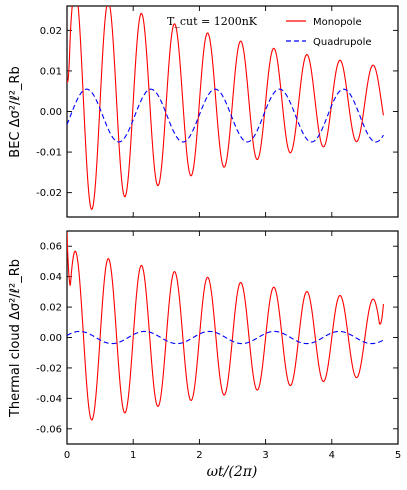  I want to click on x-tick-label: 5, so click(398, 455).